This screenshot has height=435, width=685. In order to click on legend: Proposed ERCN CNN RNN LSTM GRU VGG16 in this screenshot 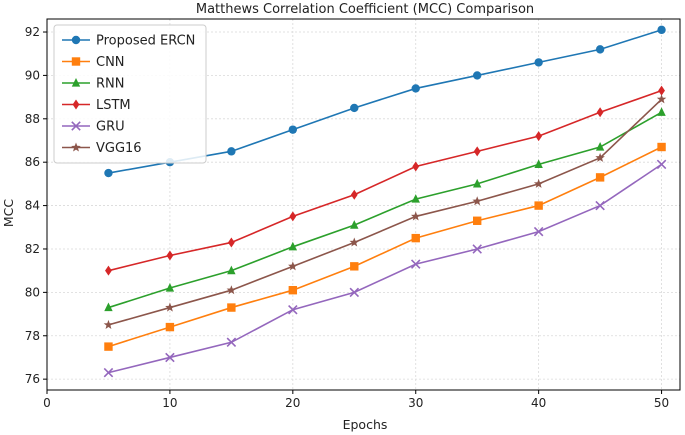, I will do `click(130, 94)`.